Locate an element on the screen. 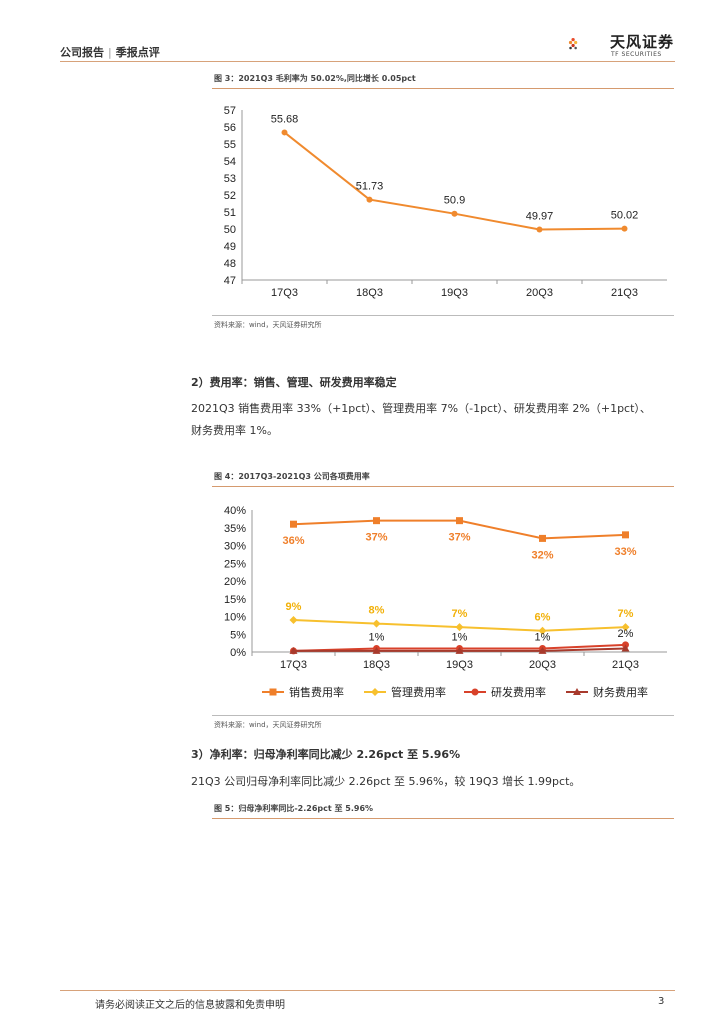  figure5-title: 图 5：归母净利率同比-2.26pct 至 5.96% is located at coordinates (294, 808).